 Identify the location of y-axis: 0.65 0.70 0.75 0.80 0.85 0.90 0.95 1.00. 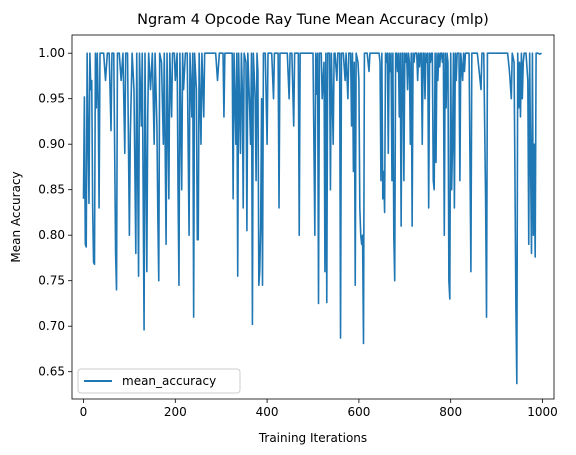
(55, 212).